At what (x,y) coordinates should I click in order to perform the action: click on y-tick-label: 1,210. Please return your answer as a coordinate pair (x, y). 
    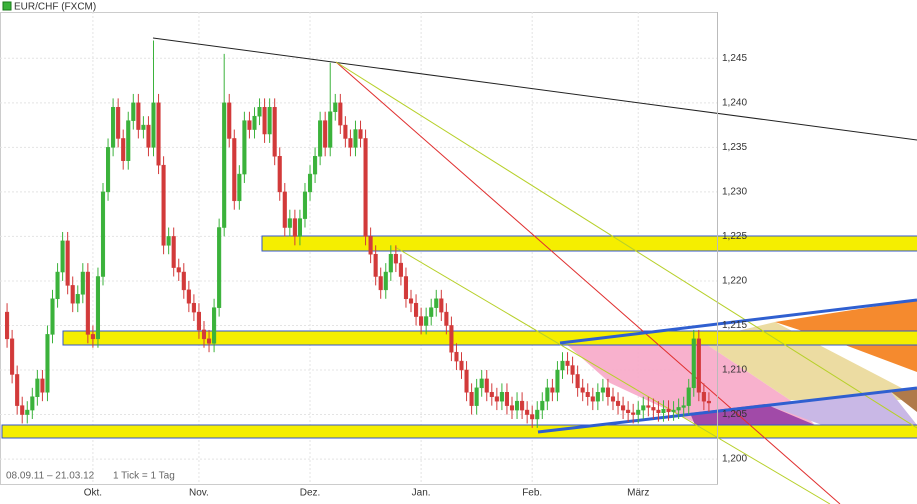
    Looking at the image, I should click on (734, 370).